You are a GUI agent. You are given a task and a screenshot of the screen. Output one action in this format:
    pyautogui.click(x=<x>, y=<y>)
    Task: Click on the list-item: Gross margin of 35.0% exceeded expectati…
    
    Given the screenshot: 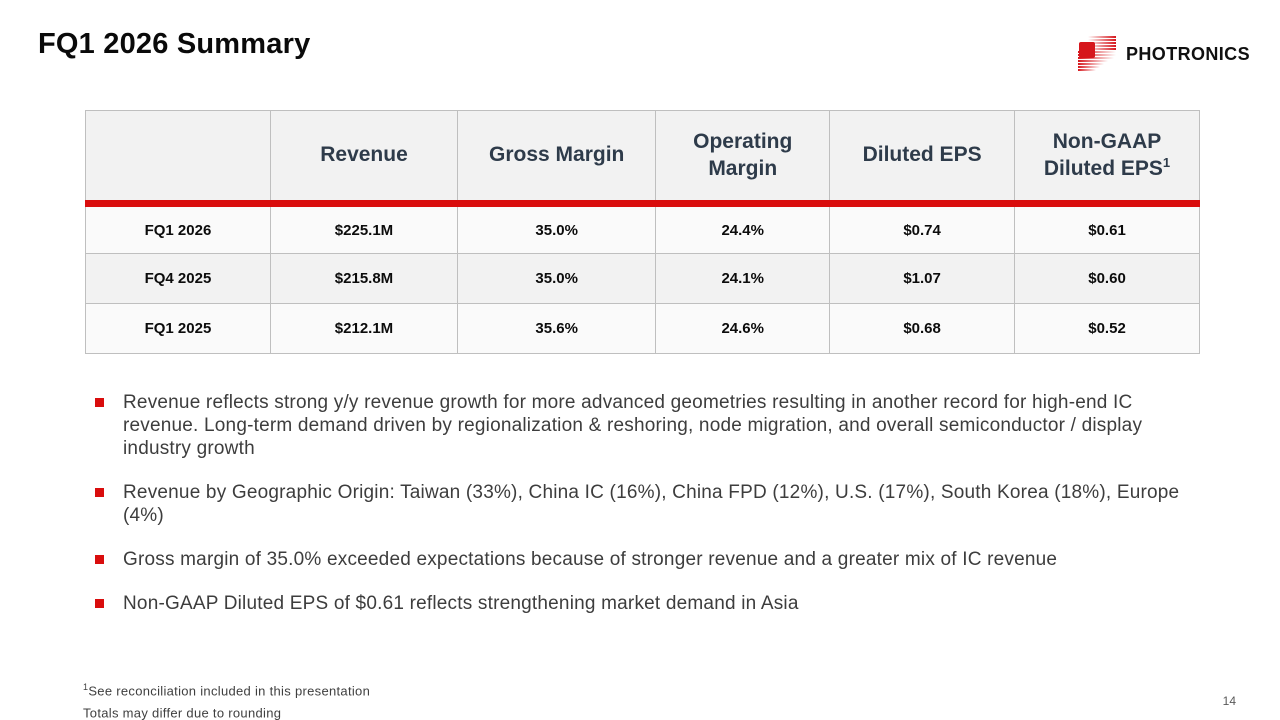 What is the action you would take?
    pyautogui.click(x=645, y=559)
    